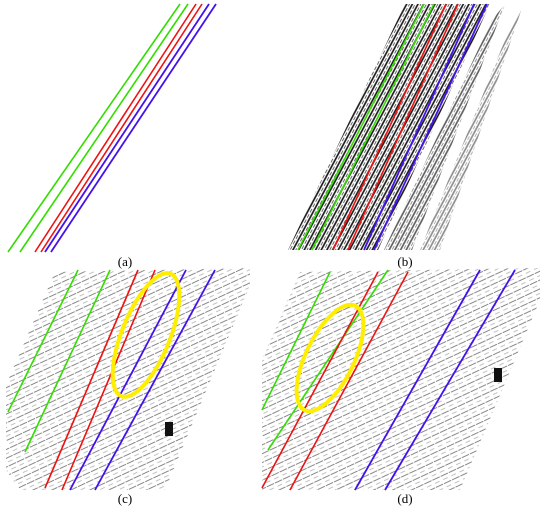  Describe the element at coordinates (404, 498) in the screenshot. I see `caption: (d)` at that location.